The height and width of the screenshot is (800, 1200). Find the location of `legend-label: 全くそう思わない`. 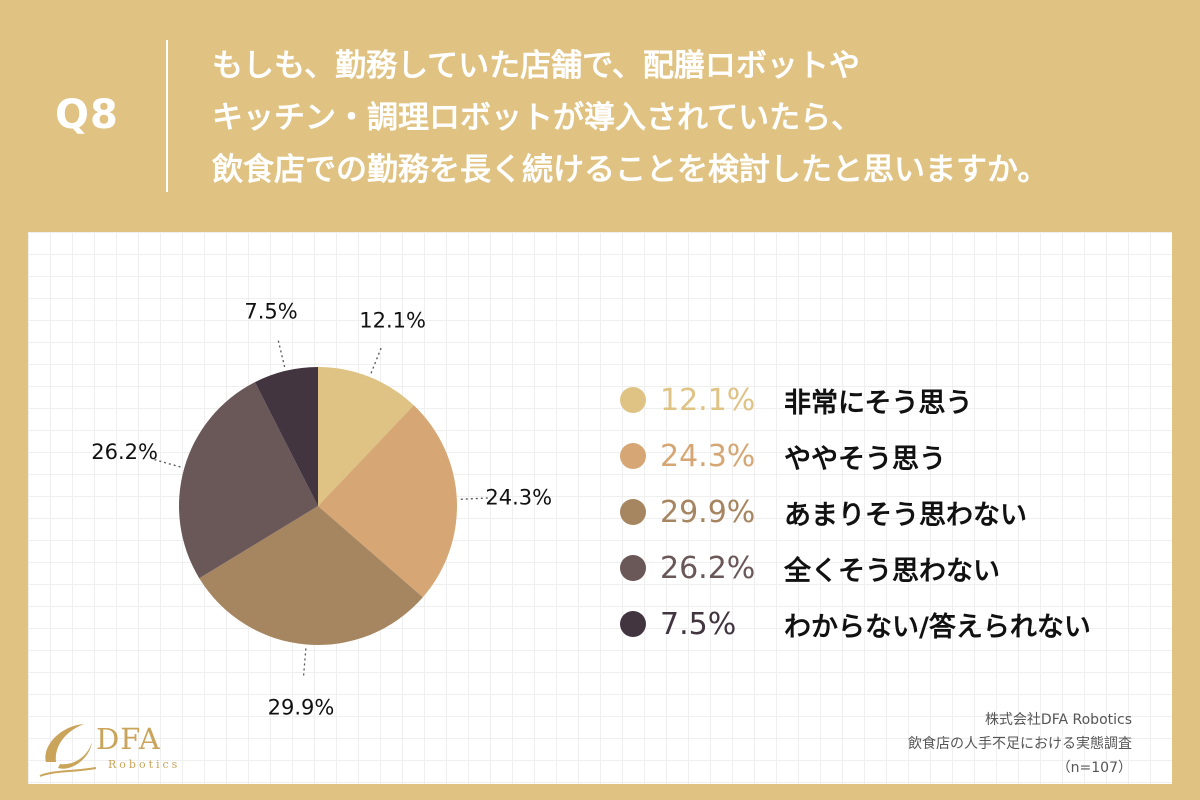

legend-label: 全くそう思わない is located at coordinates (892, 571).